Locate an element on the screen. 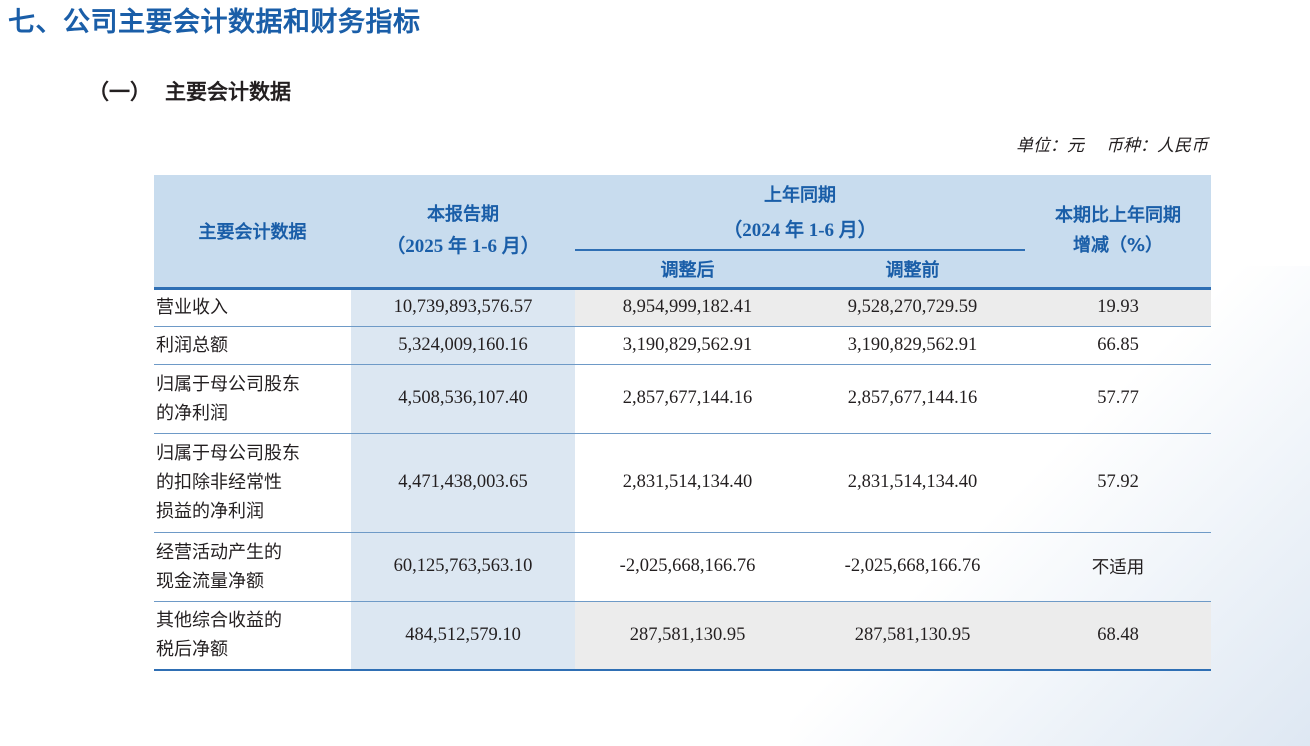 The height and width of the screenshot is (746, 1310). header-prior-period: （2024 年 1-6 月） is located at coordinates (800, 230).